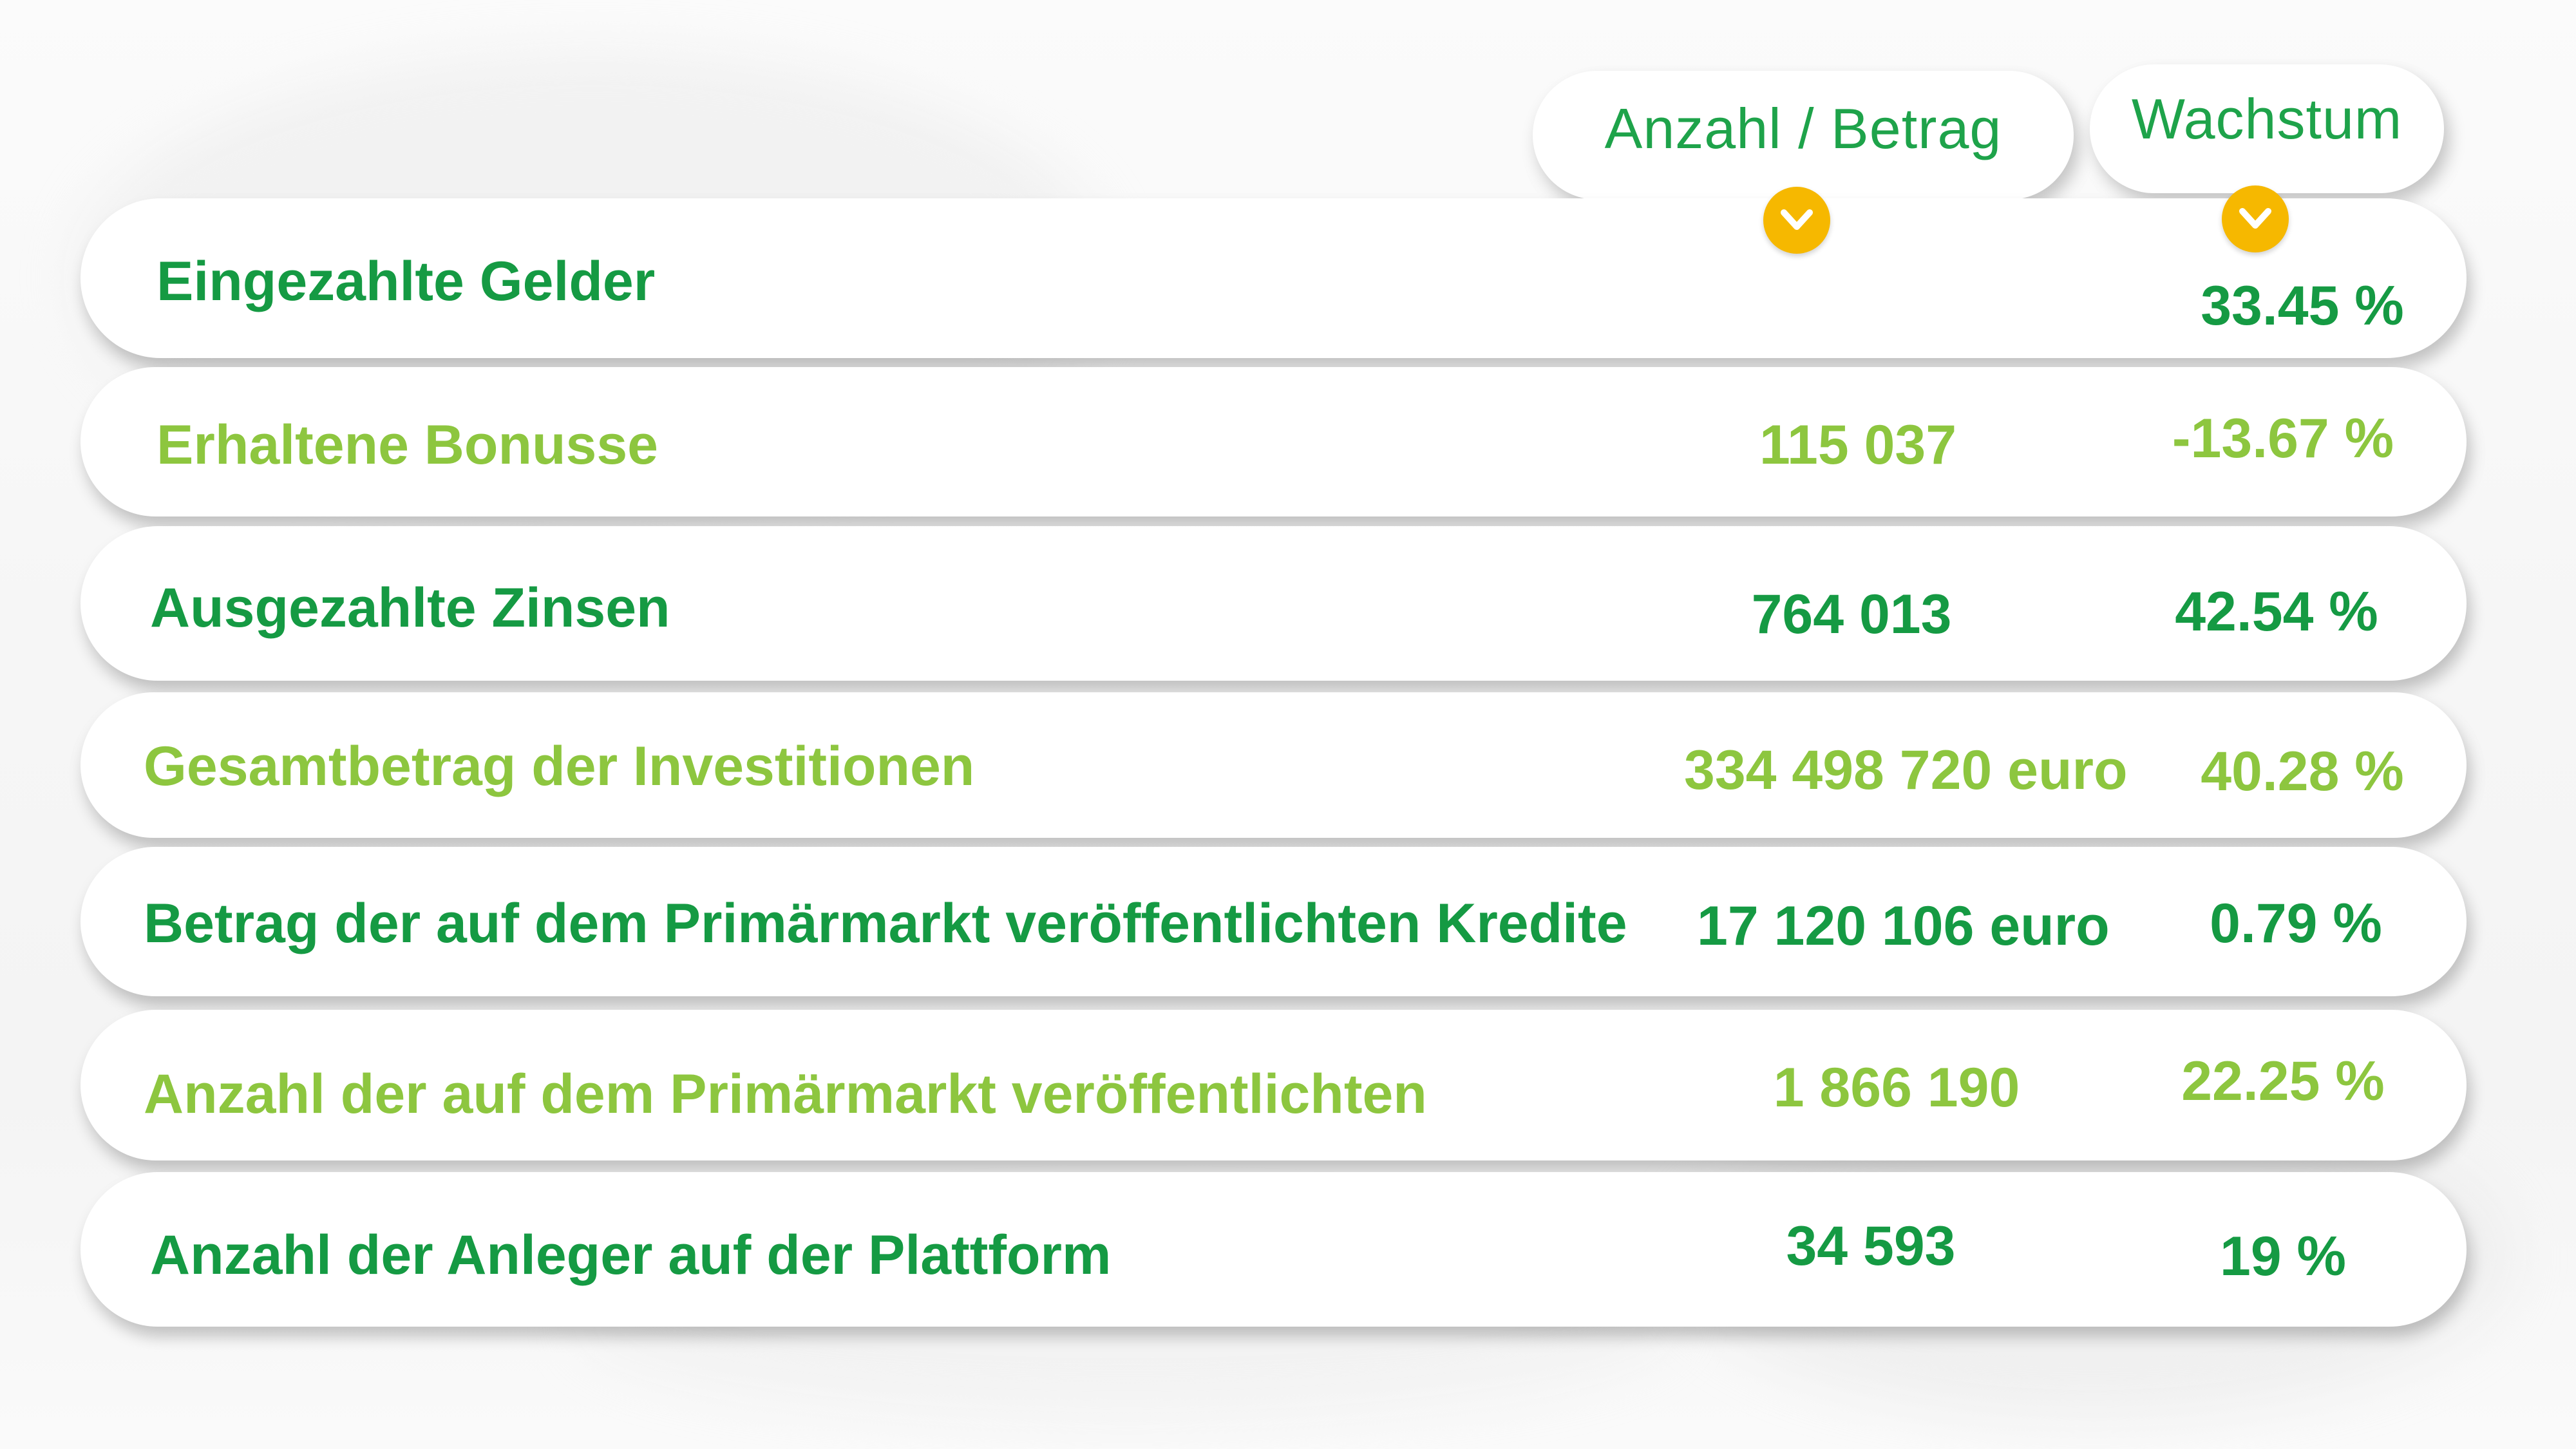 The image size is (2576, 1449). What do you see at coordinates (2276, 612) in the screenshot?
I see `stat-growth: 42.54 %` at bounding box center [2276, 612].